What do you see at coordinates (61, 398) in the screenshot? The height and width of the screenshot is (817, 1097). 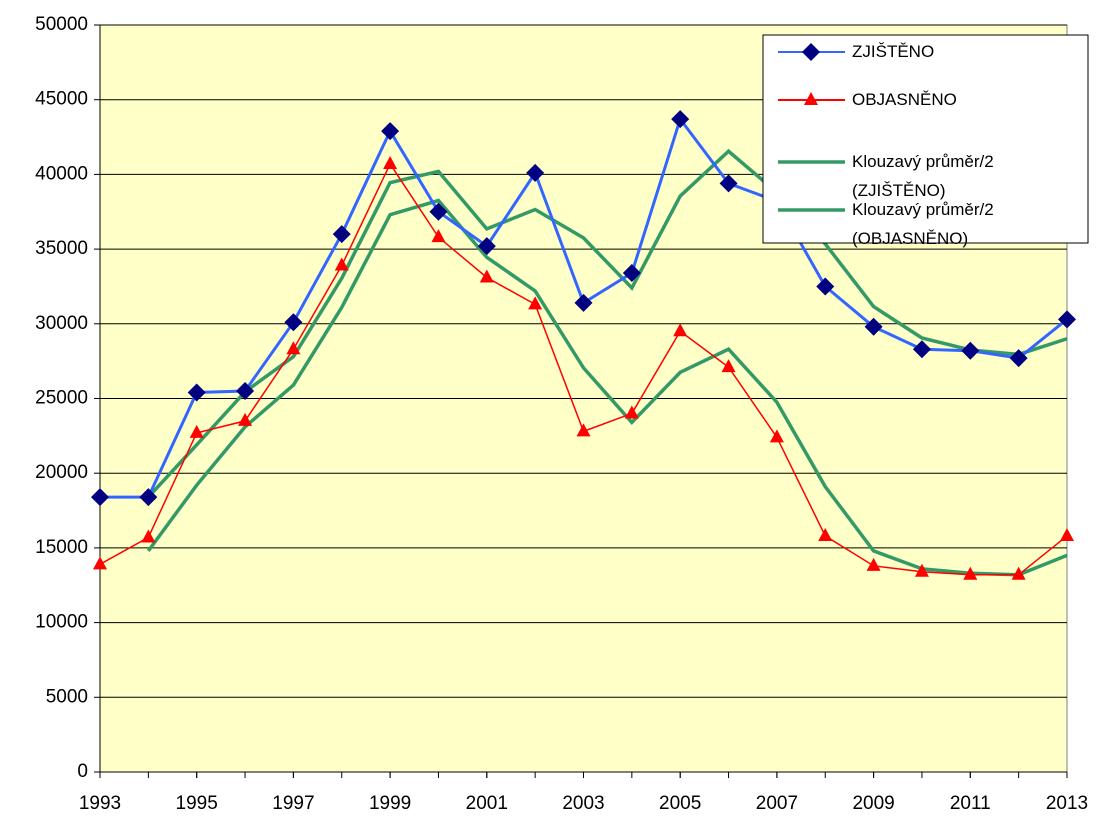 I see `y-tick-label: 25000` at bounding box center [61, 398].